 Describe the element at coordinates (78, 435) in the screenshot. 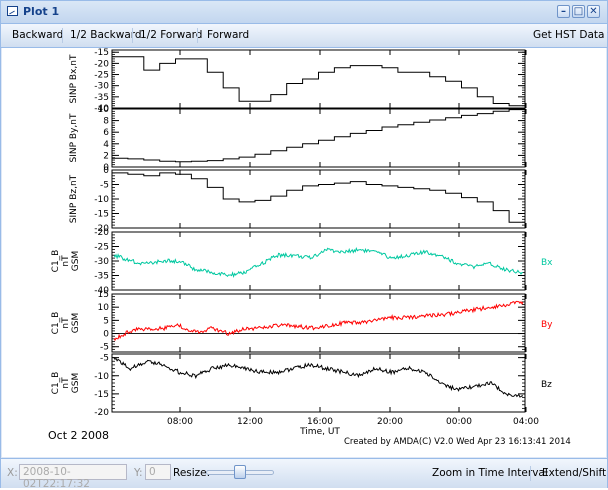

I see `date-label: Oct 2 2008` at that location.